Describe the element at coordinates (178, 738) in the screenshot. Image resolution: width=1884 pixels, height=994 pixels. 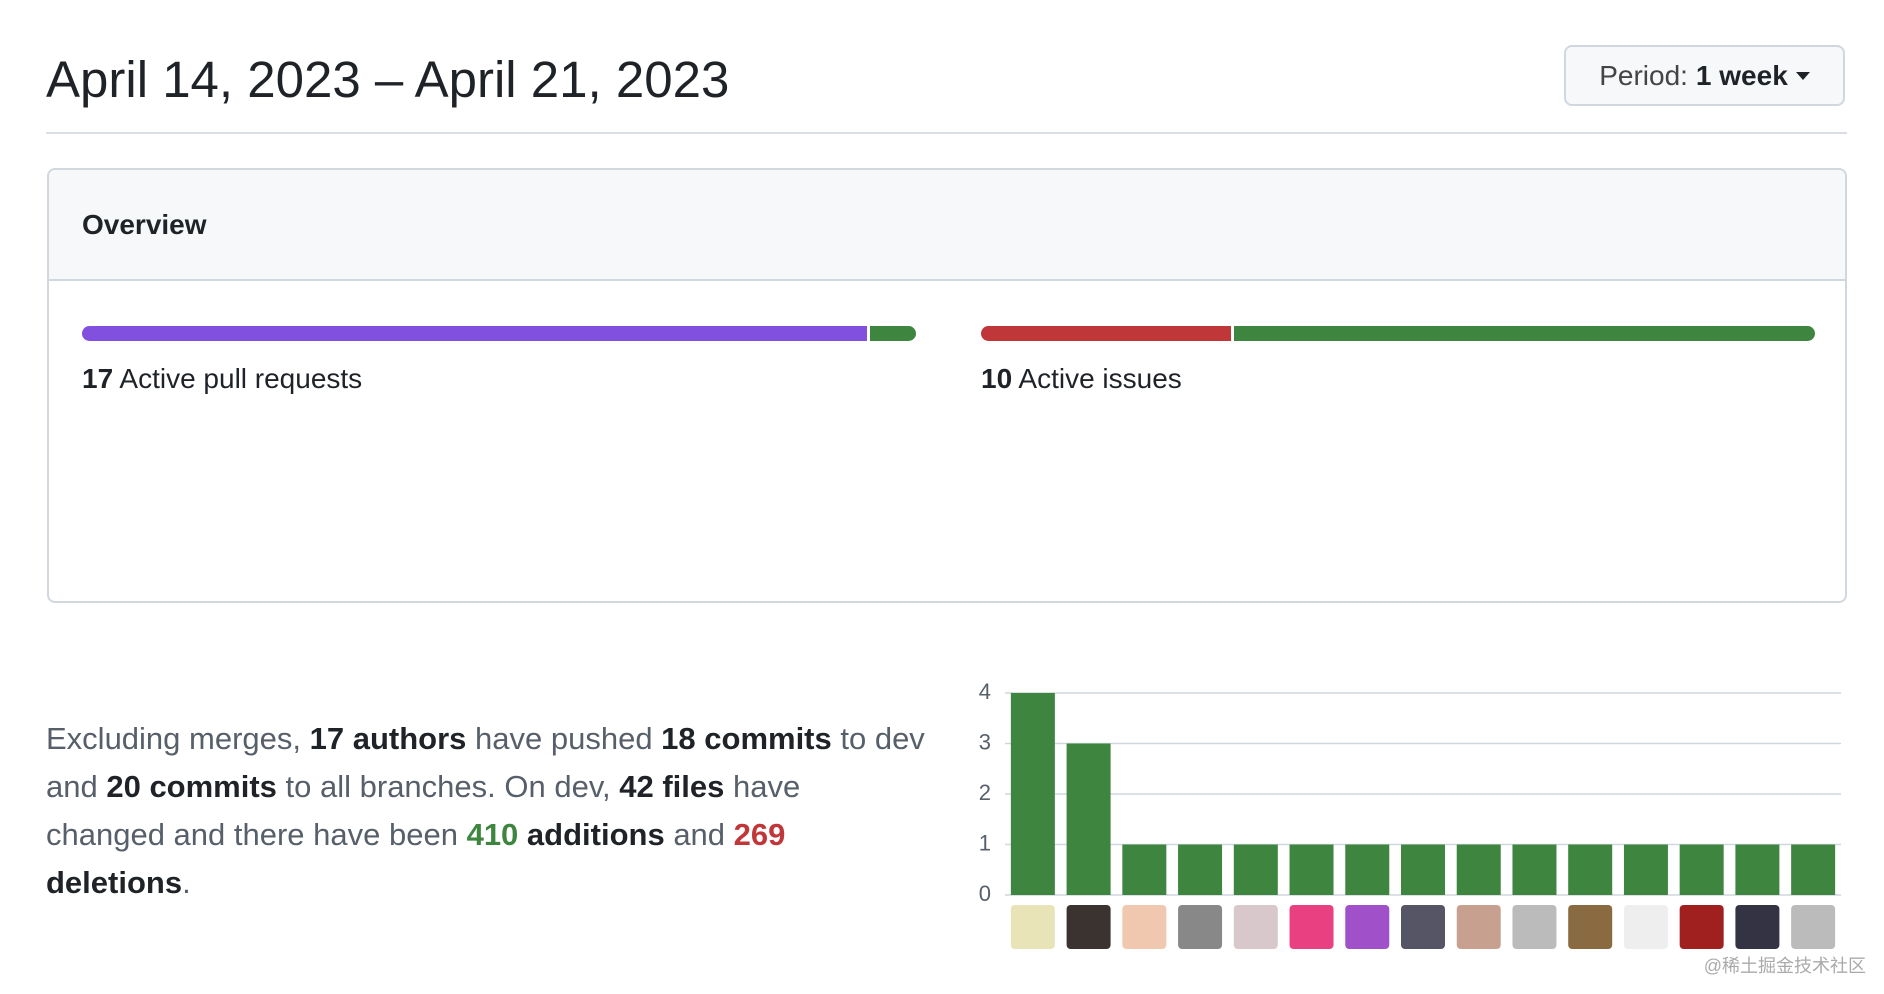
I see `summary-text: Excluding merges,` at that location.